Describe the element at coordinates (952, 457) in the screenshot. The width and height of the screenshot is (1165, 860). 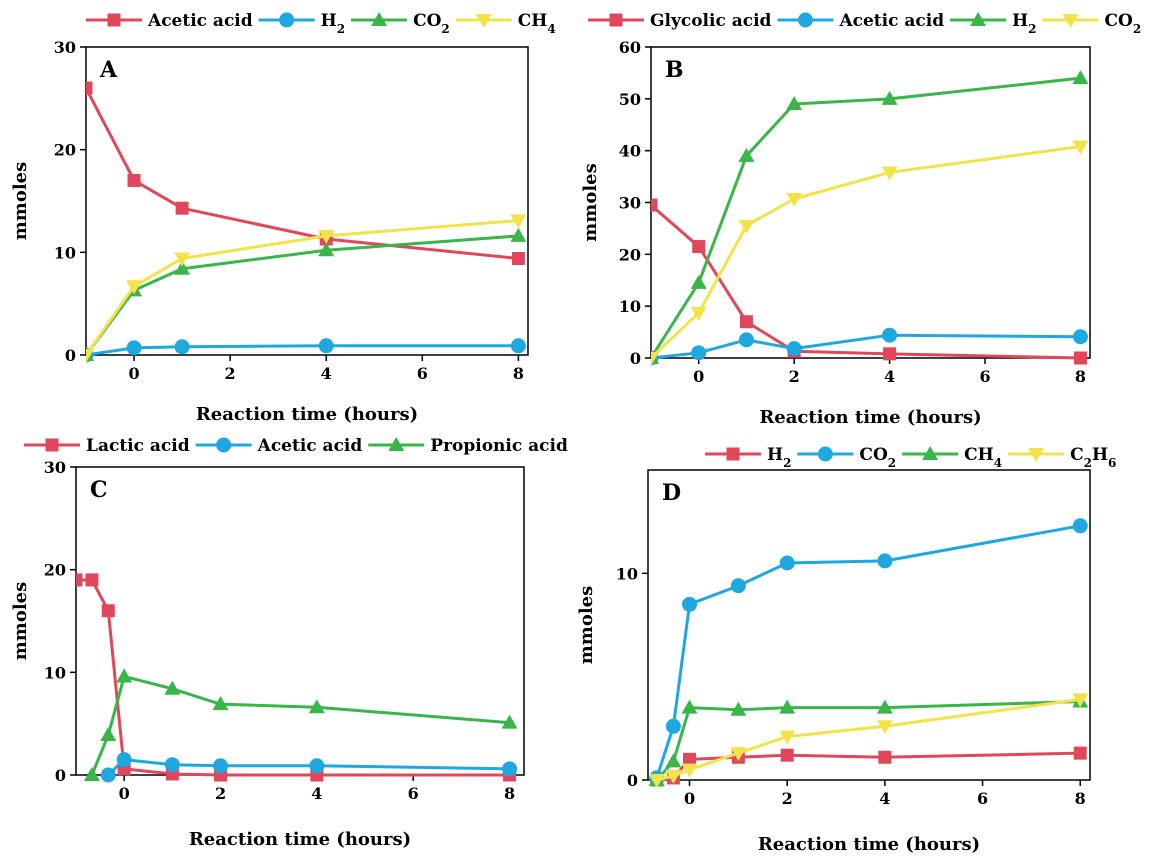
I see `legend-item: CH4` at that location.